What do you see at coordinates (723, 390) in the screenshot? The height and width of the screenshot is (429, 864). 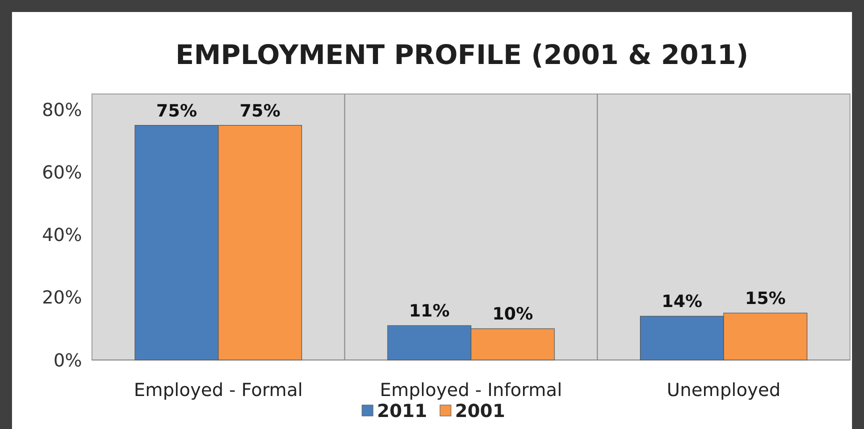 I see `x-tick-label: Unemployed` at bounding box center [723, 390].